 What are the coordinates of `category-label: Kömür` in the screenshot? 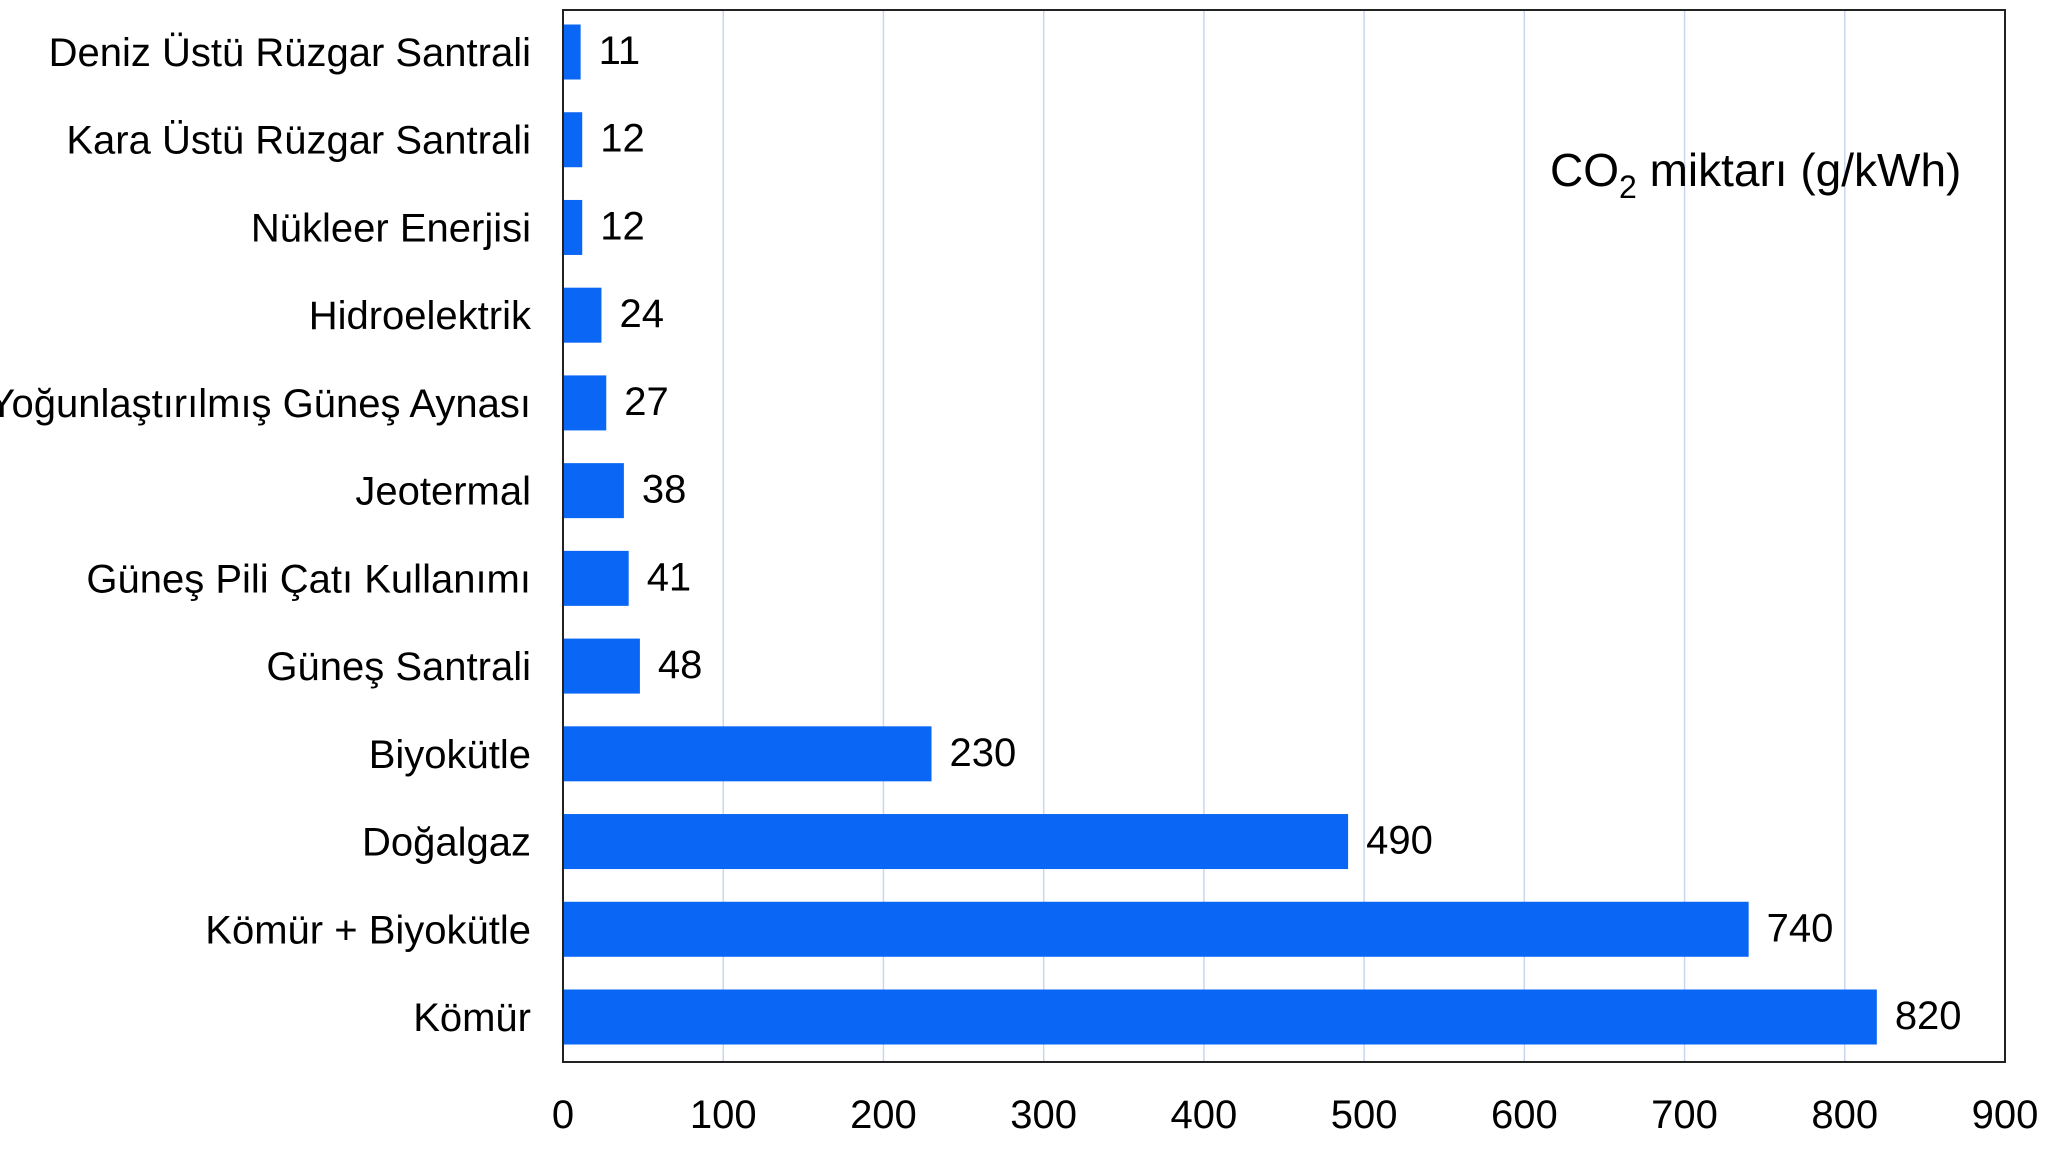 It's located at (472, 1018).